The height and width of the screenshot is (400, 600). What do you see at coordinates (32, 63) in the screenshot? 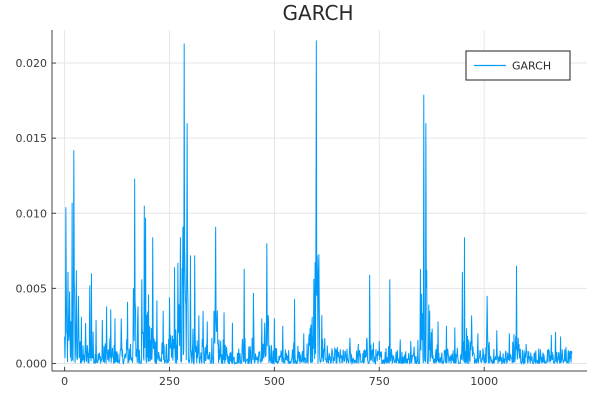
I see `y-tick-label: 0.020` at bounding box center [32, 63].